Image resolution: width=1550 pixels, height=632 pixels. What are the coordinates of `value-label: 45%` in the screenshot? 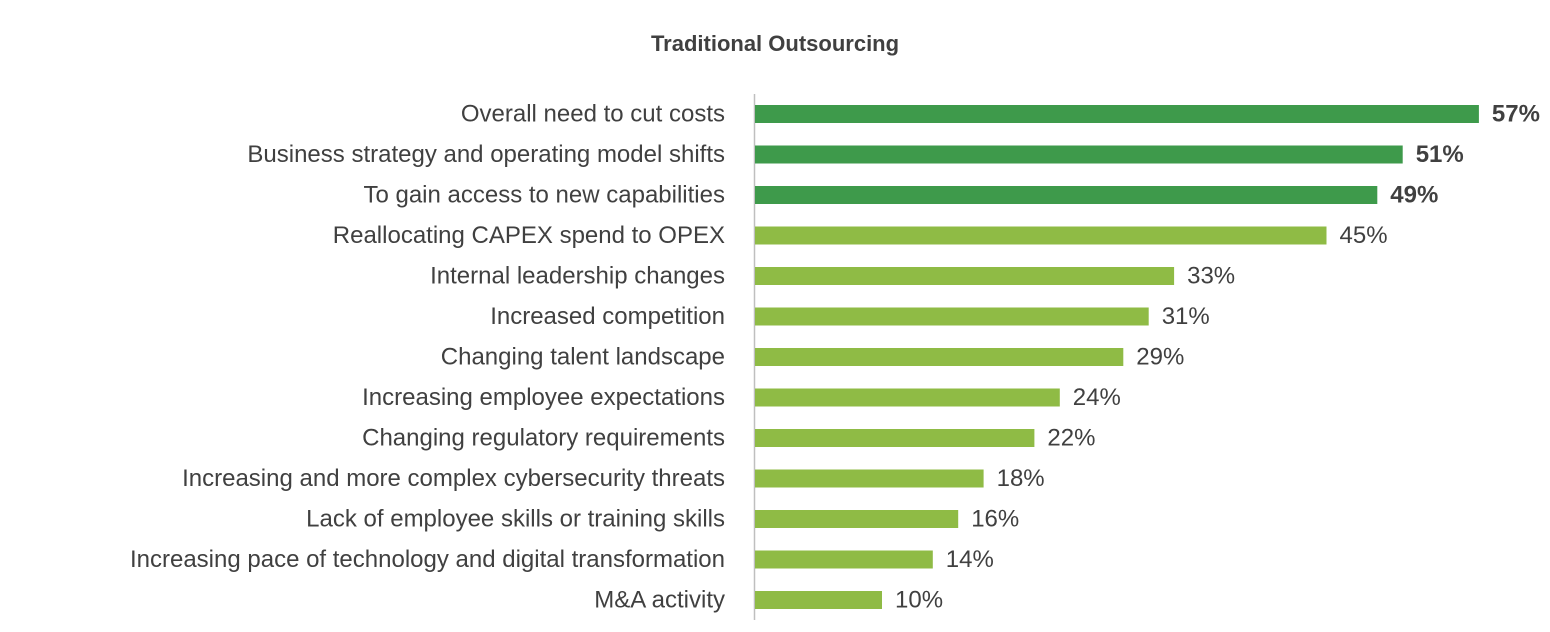 It's located at (1364, 235).